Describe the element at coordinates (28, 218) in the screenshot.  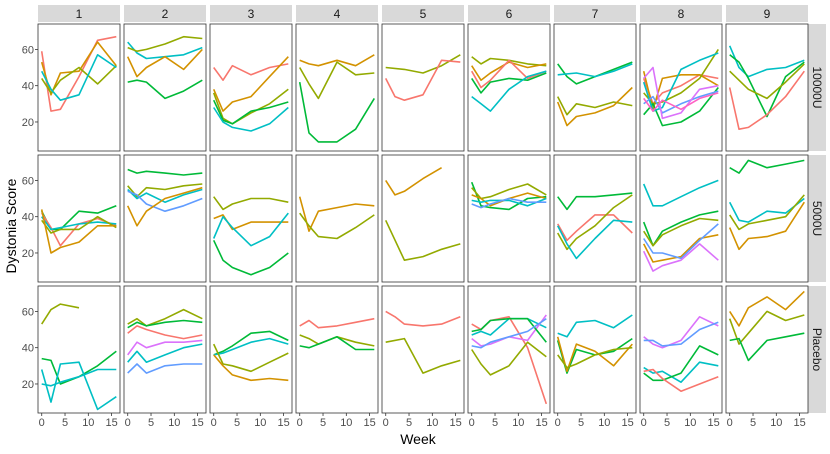
I see `y-tick-label: 40` at that location.